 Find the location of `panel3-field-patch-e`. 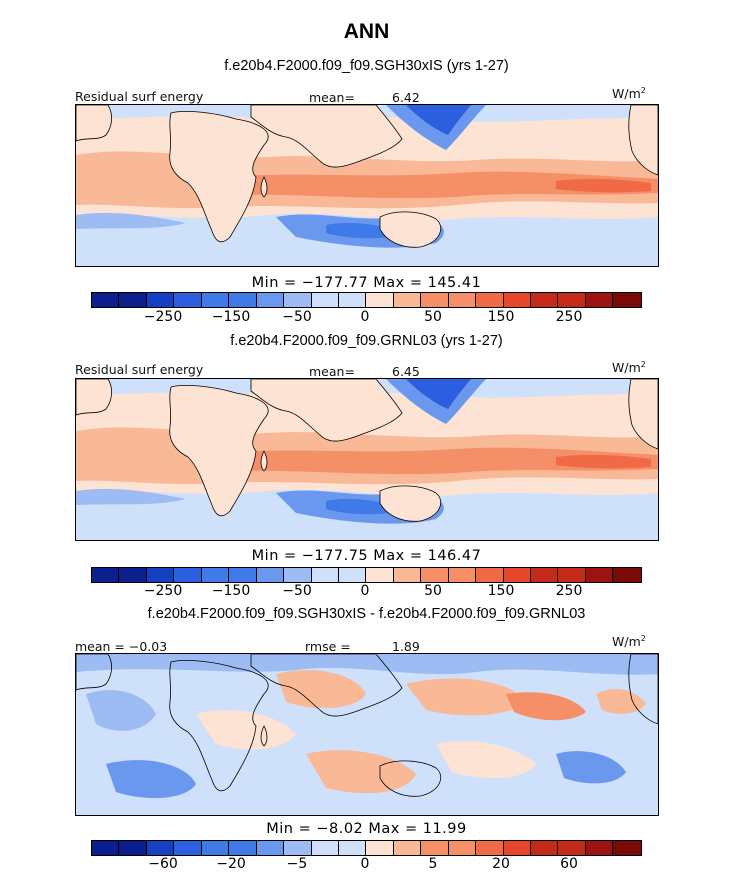

panel3-field-patch-e is located at coordinates (246, 730).